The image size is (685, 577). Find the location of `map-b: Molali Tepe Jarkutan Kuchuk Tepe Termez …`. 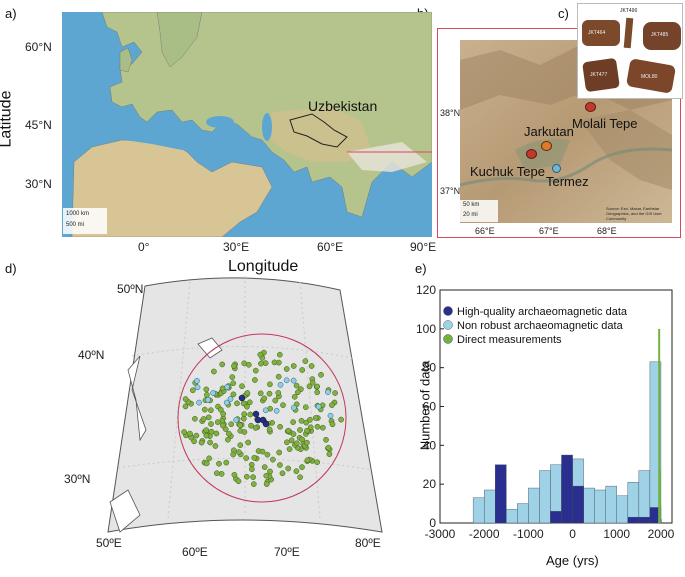

map-b: Molali Tepe Jarkutan Kuchuk Tepe Termez … is located at coordinates (566, 131).